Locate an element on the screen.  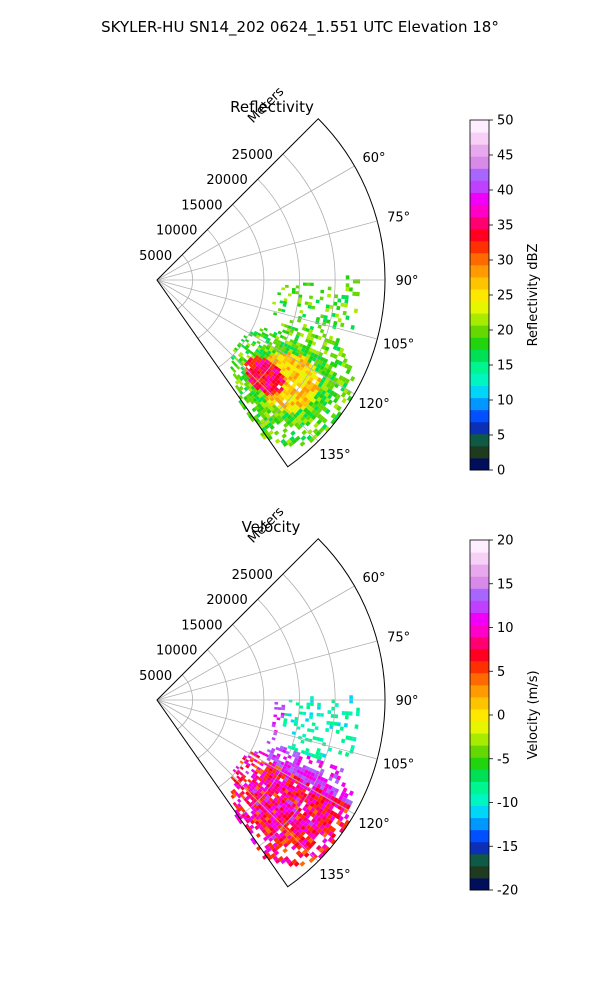
colorbar-tick-label: 40 is located at coordinates (505, 191).